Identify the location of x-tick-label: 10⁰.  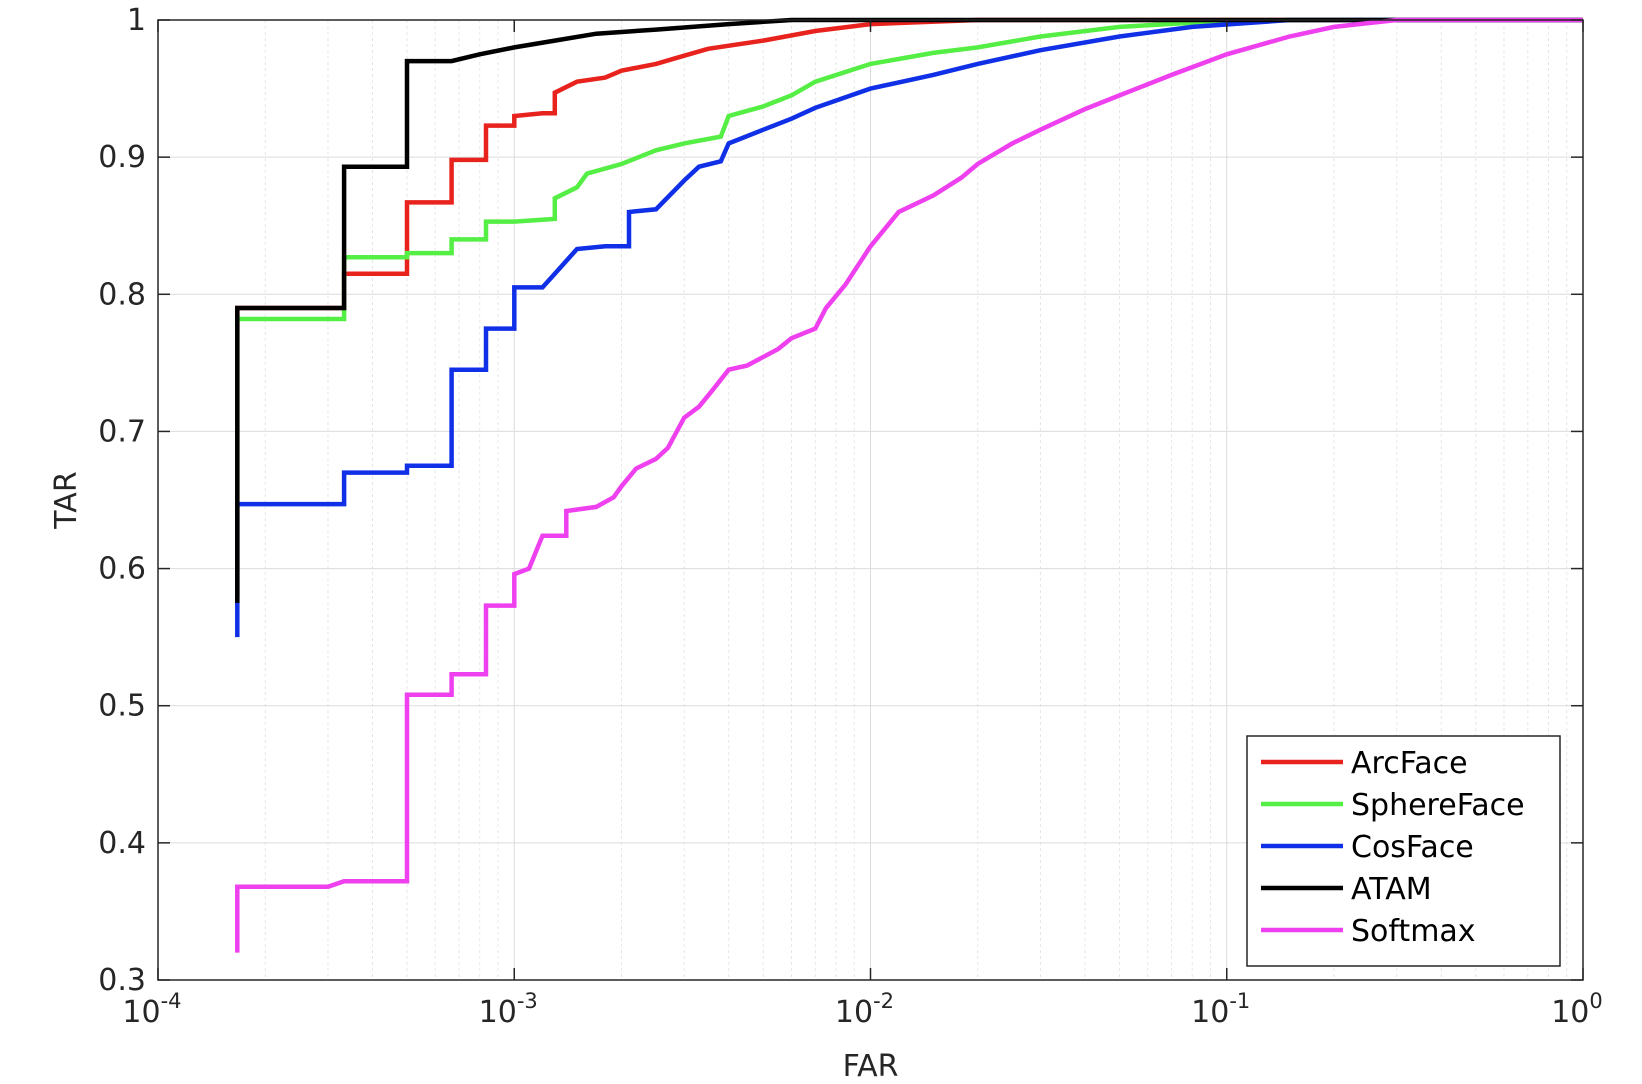
(1577, 1009).